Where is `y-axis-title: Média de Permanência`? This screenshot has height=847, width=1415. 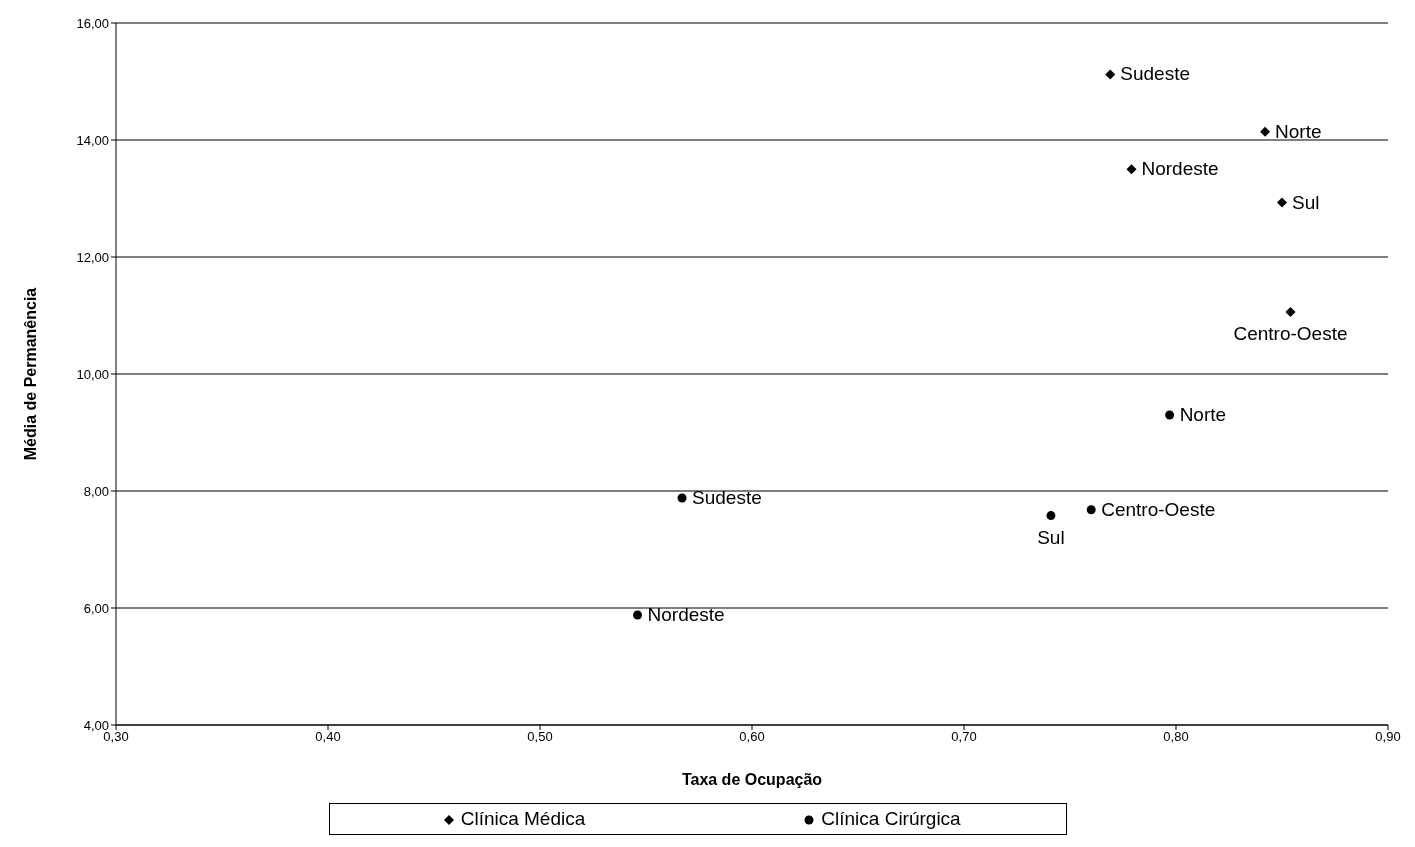 y-axis-title: Média de Permanência is located at coordinates (30, 374).